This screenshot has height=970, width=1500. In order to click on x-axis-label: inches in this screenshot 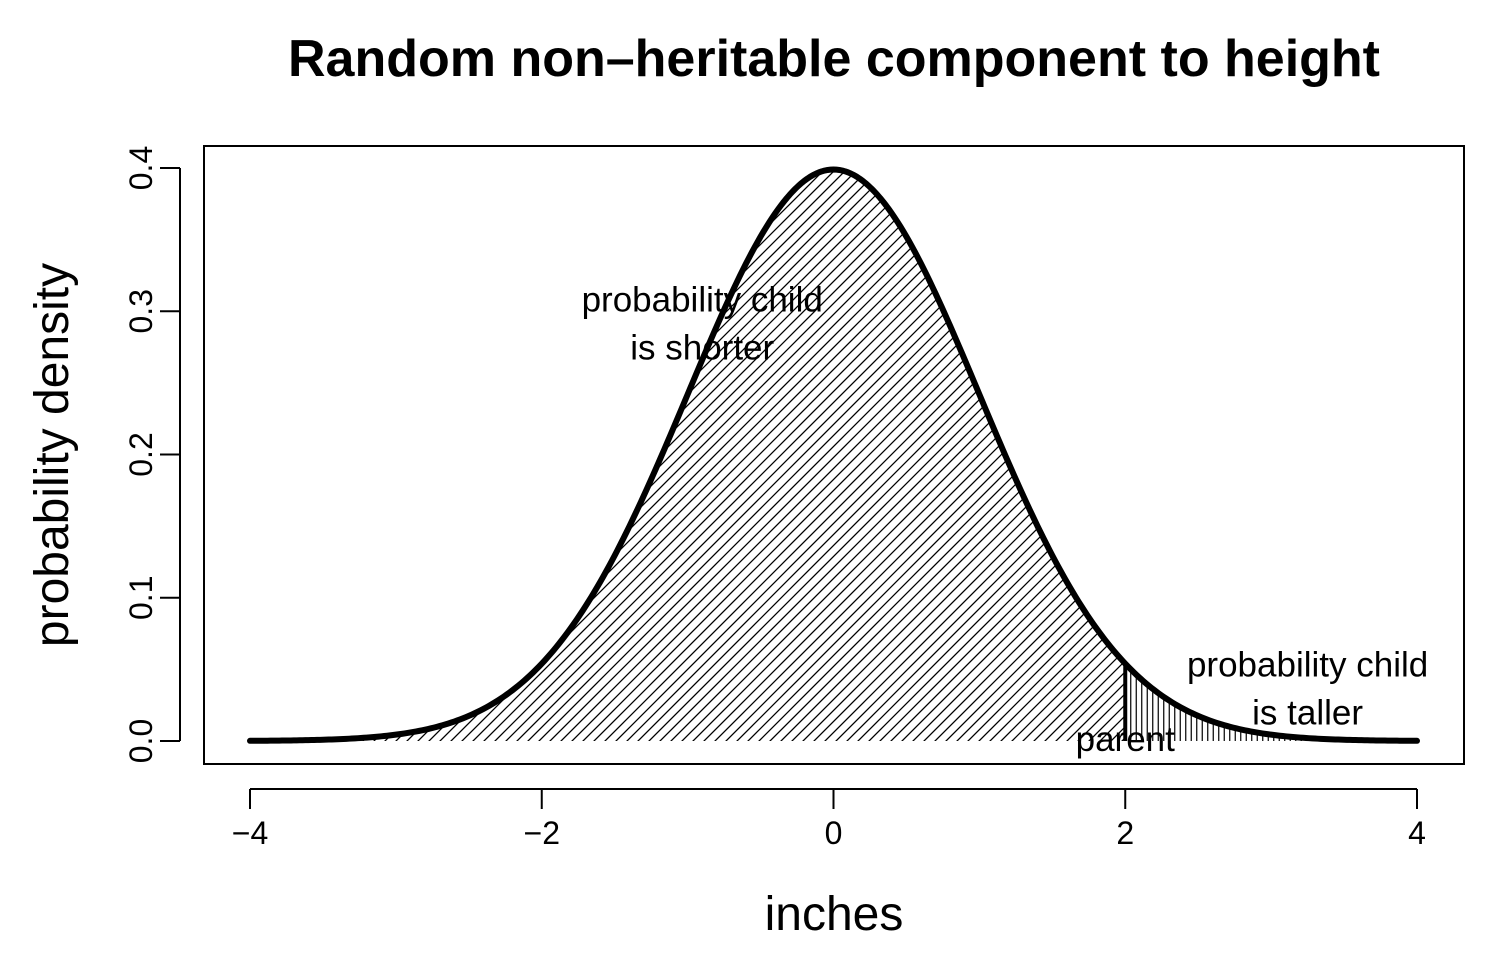, I will do `click(834, 914)`.